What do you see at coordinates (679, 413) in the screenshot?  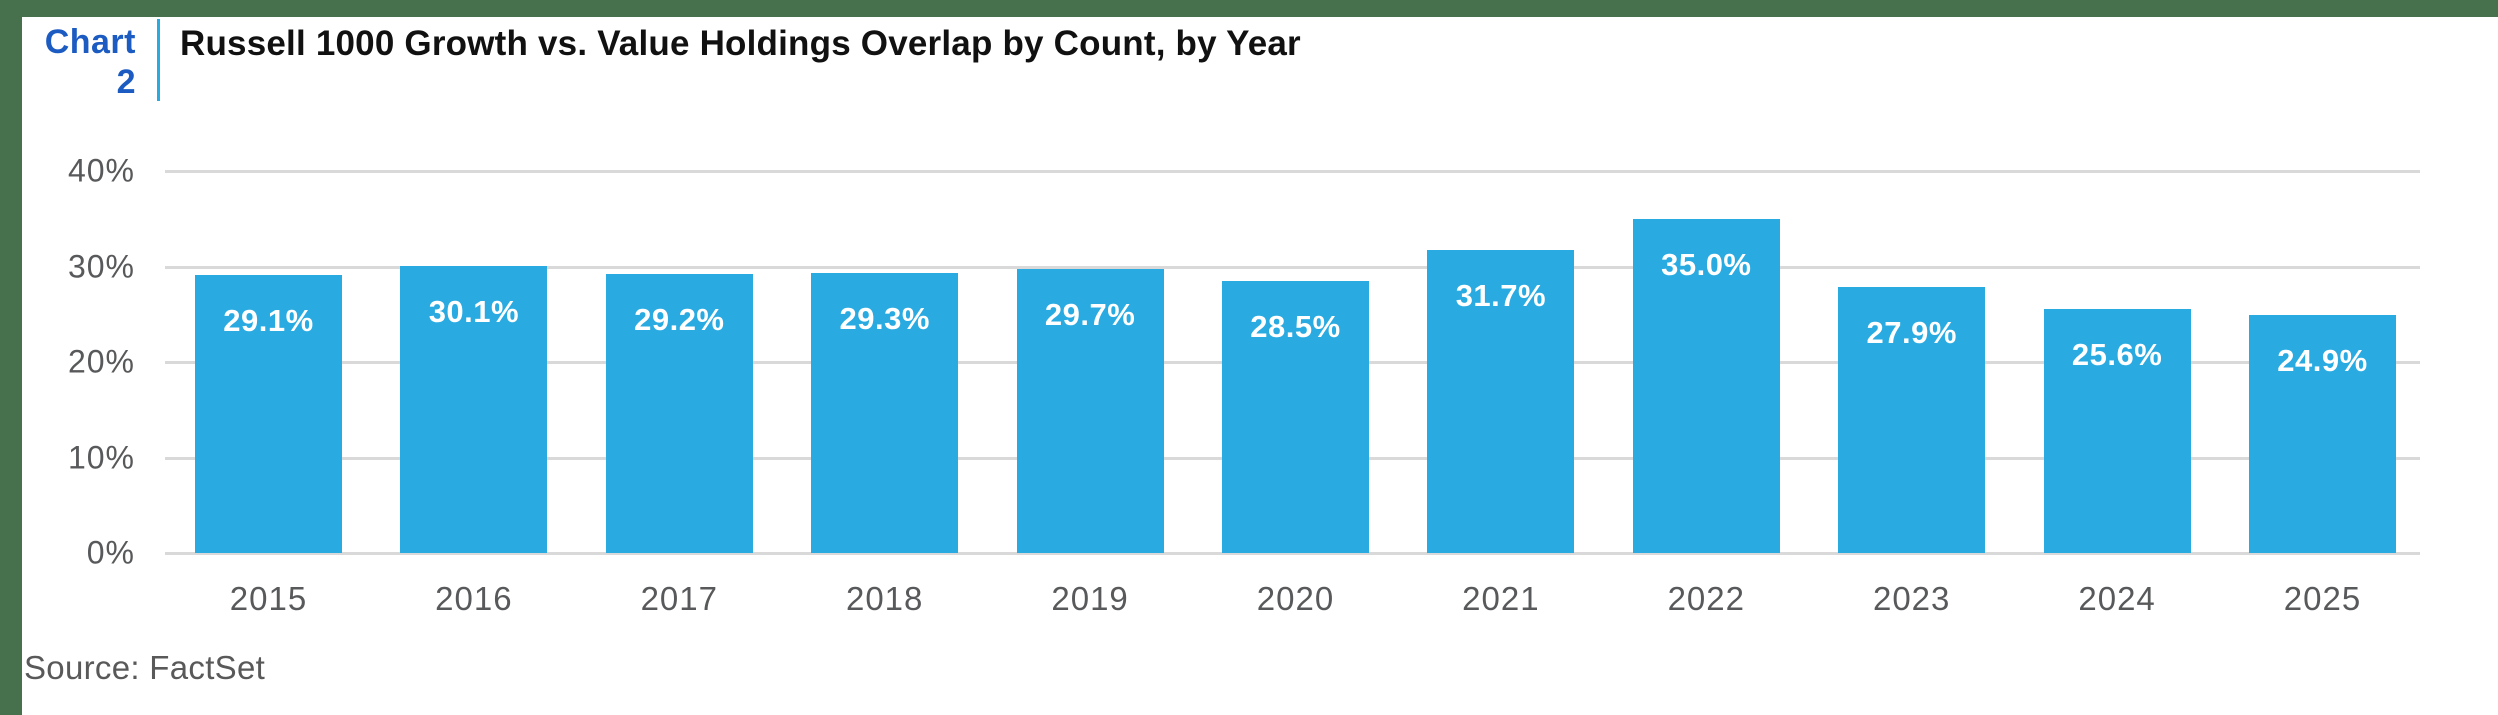 I see `bar: 29.2%` at bounding box center [679, 413].